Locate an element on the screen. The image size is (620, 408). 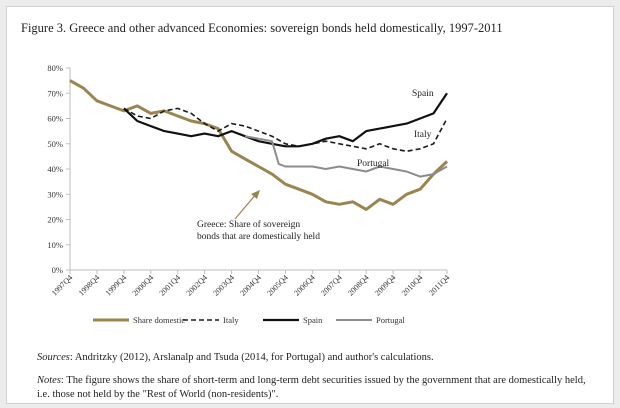
annotation-arrow-shaft is located at coordinates (246, 206).